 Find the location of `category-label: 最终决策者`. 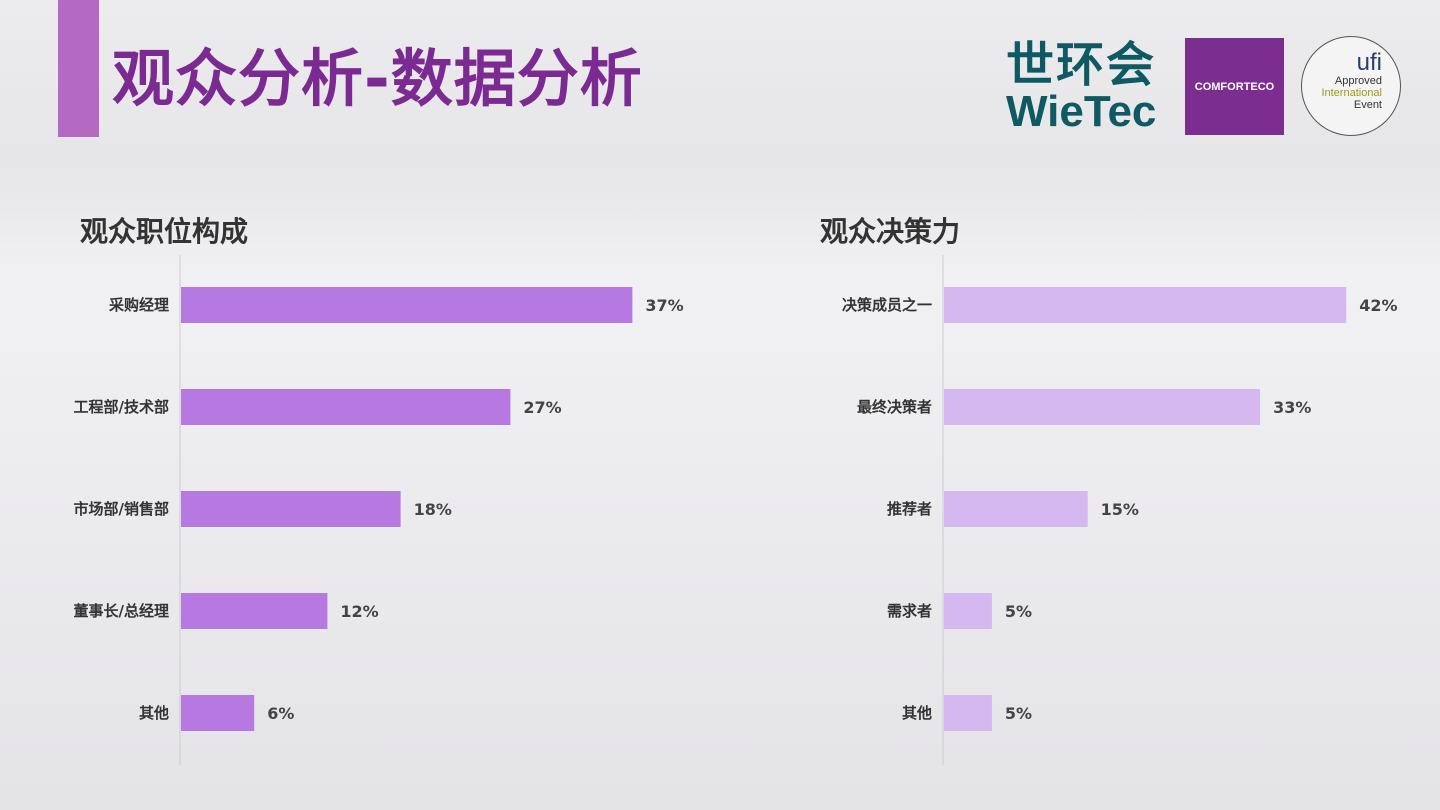

category-label: 最终决策者 is located at coordinates (894, 407).